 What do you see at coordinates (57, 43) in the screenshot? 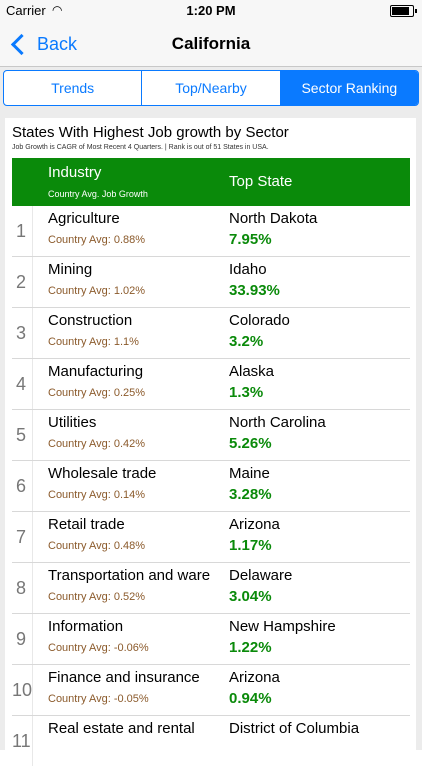
I see `back-label: Back` at bounding box center [57, 43].